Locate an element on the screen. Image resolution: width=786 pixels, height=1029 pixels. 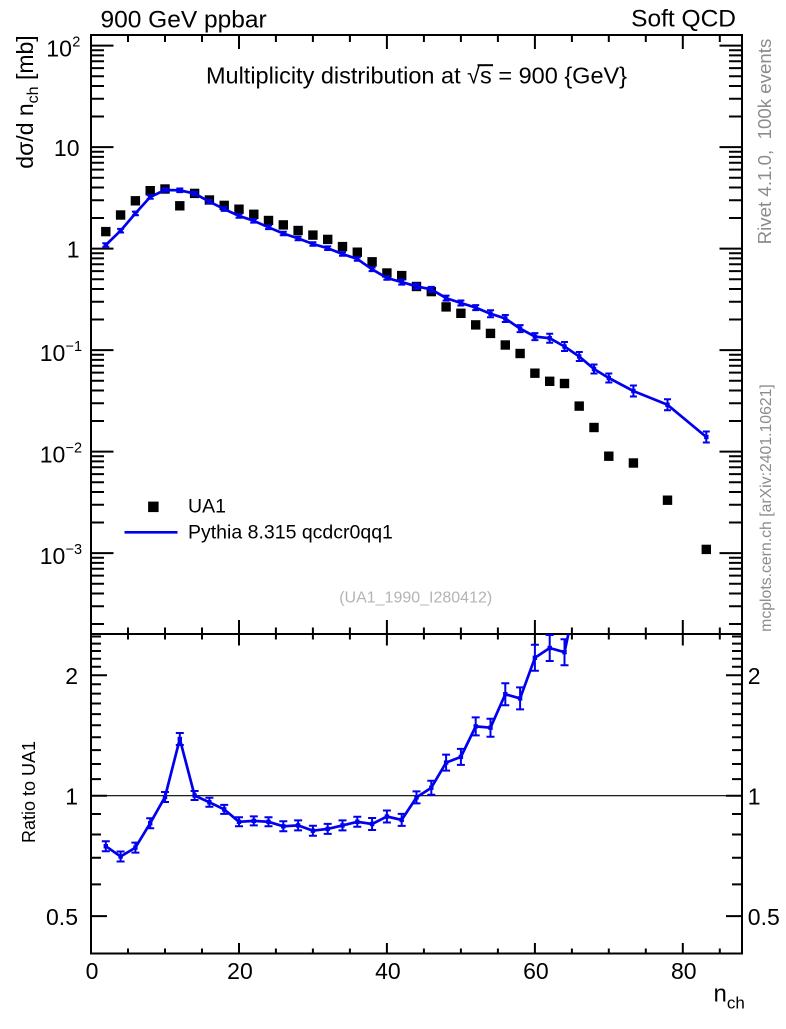
svg-text: UA1 is located at coordinates (207, 506).